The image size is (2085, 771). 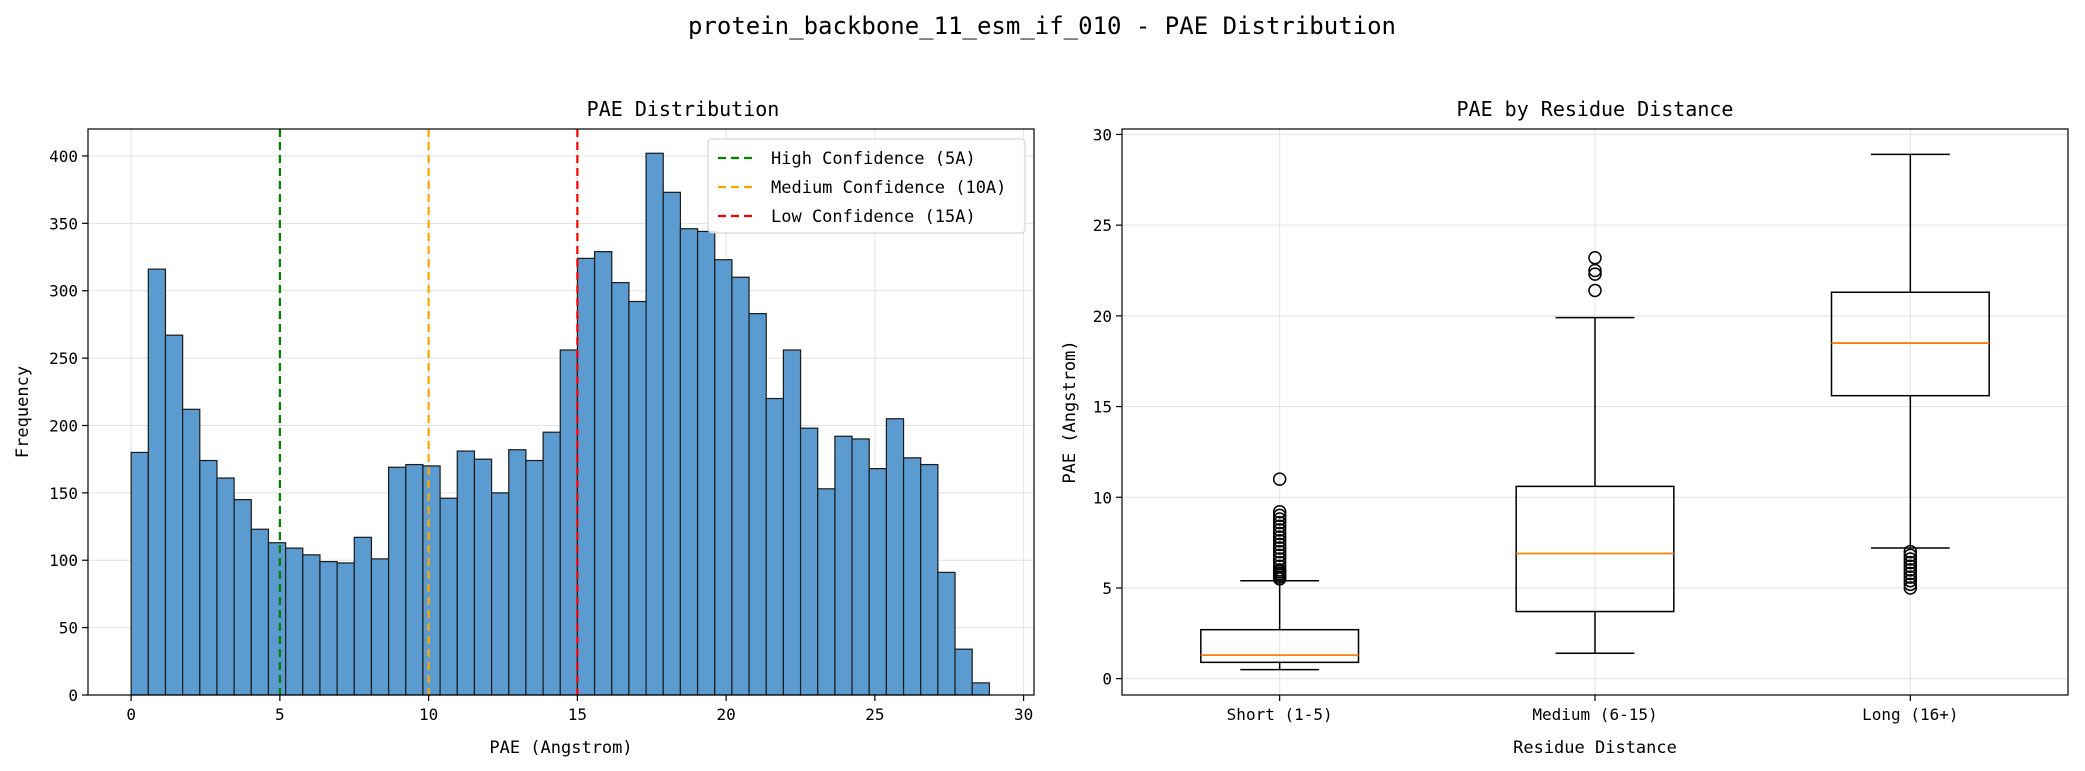 What do you see at coordinates (560, 748) in the screenshot?
I see `histogram-xlabel: PAE (Angstrom)` at bounding box center [560, 748].